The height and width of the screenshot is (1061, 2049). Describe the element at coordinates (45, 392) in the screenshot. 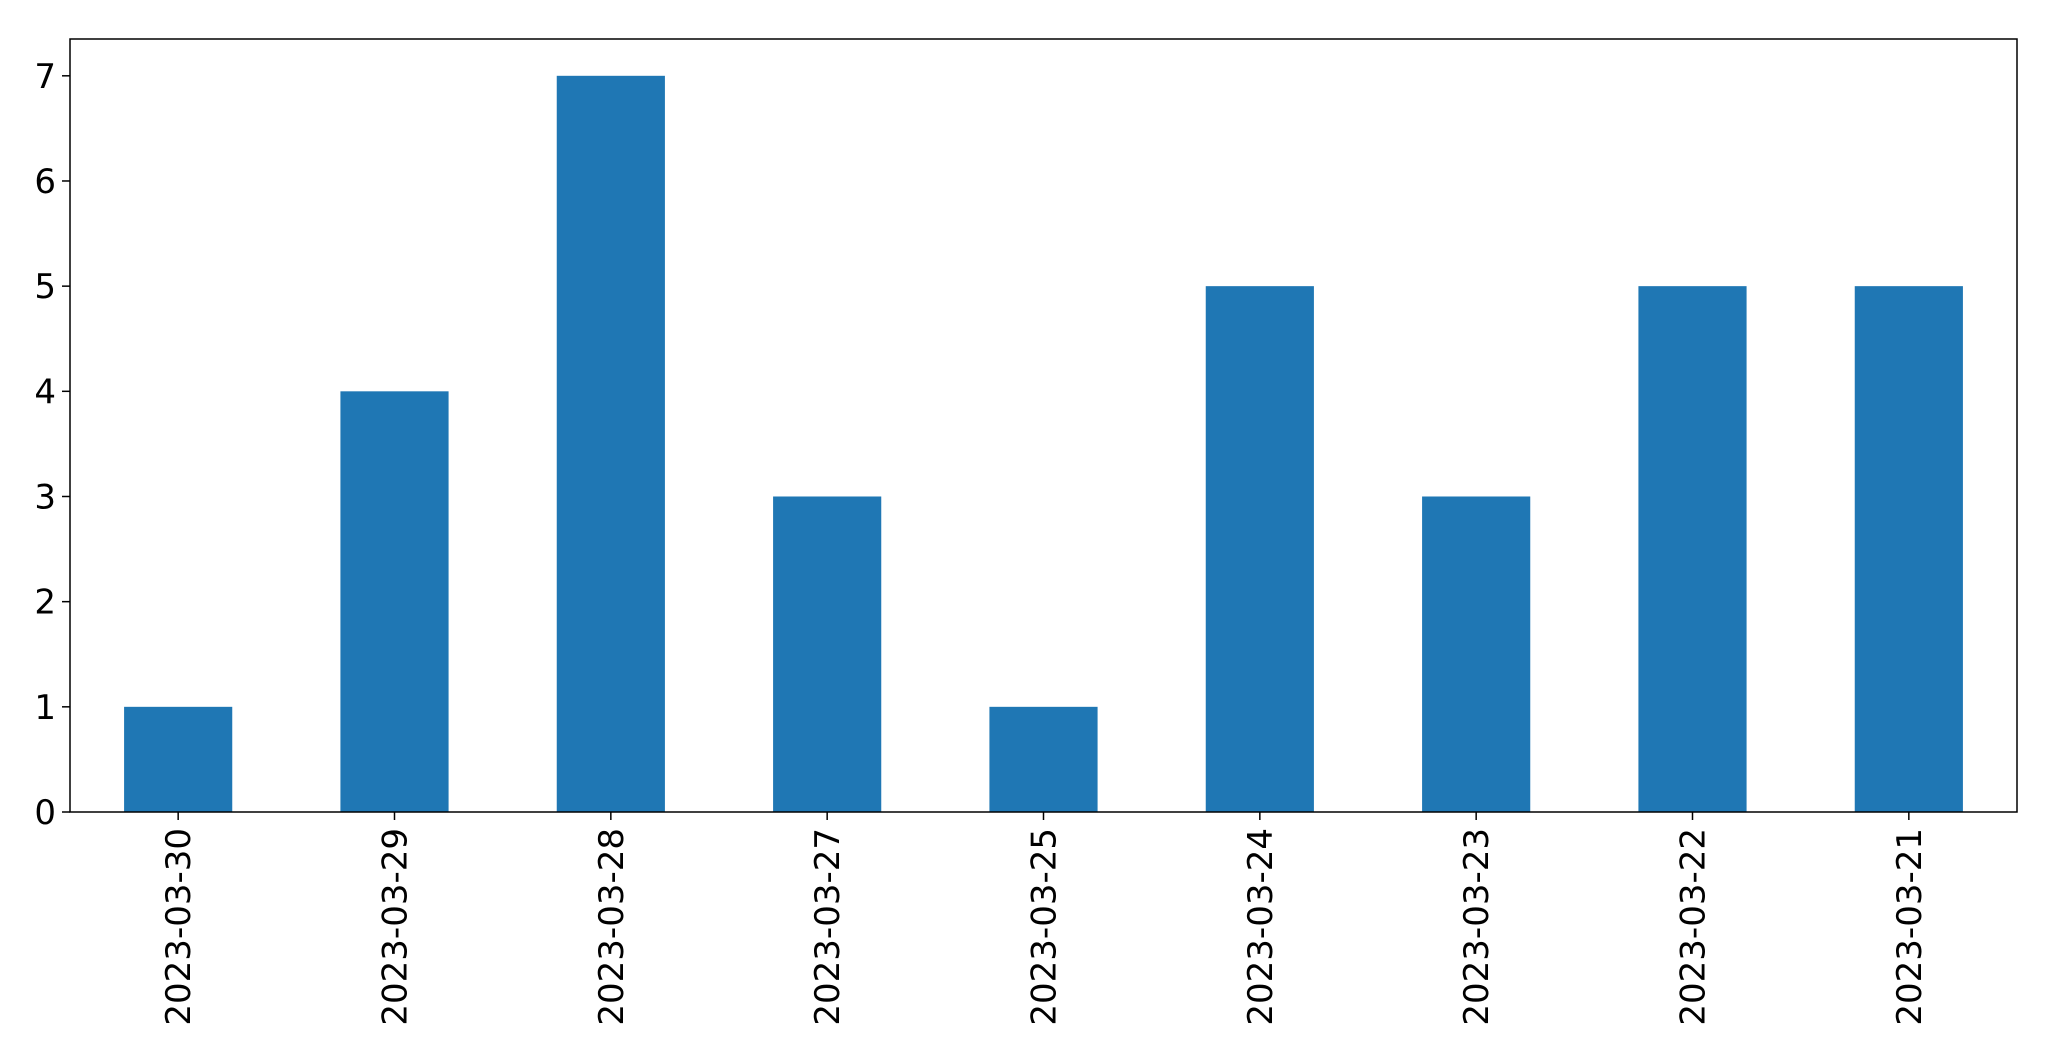

I see `y-tick-label: 4` at that location.